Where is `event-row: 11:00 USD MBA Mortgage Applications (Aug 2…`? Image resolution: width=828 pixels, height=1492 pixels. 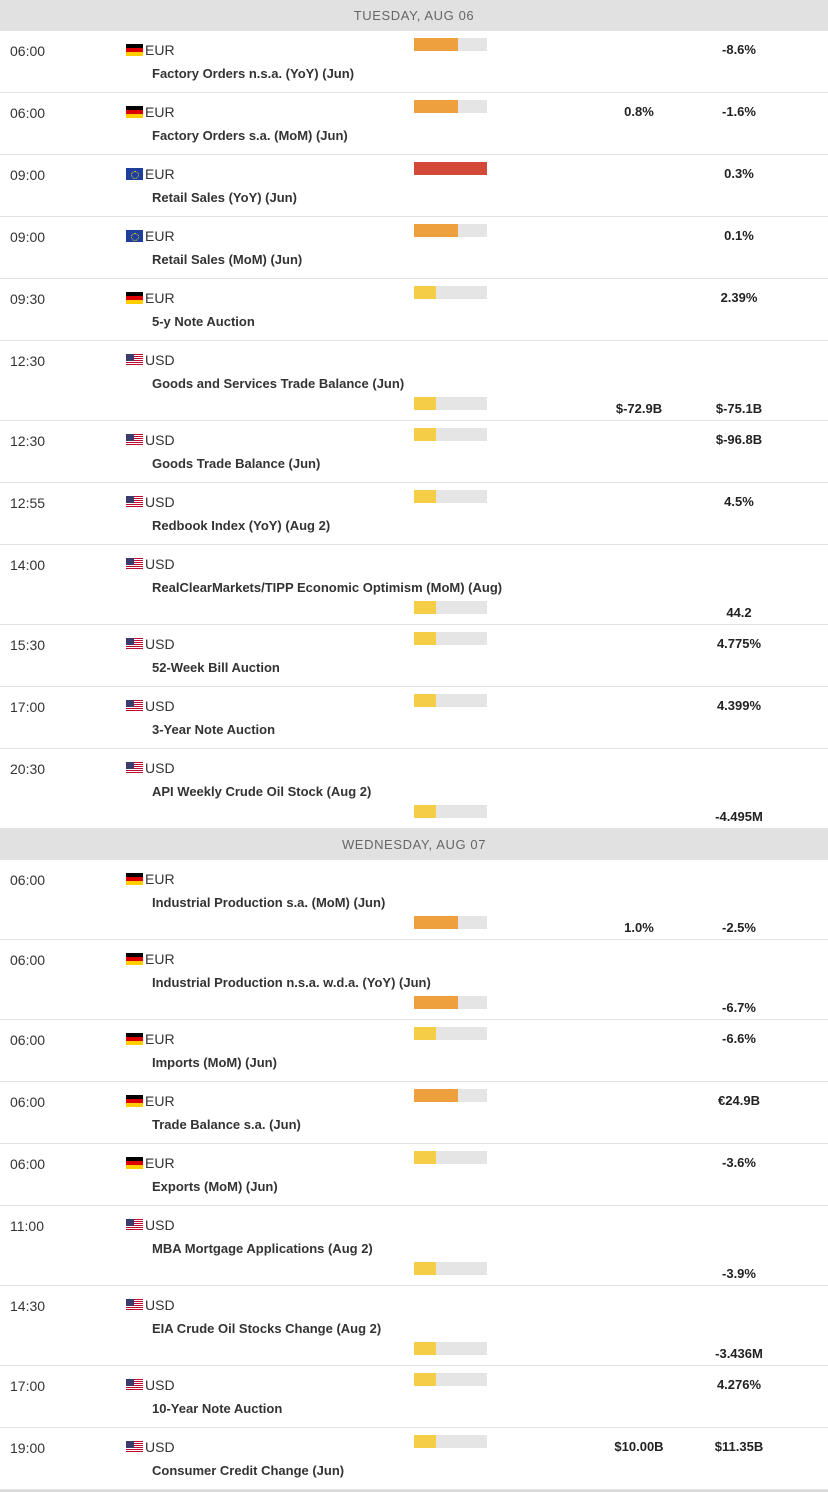 event-row: 11:00 USD MBA Mortgage Applications (Aug 2… is located at coordinates (414, 1246).